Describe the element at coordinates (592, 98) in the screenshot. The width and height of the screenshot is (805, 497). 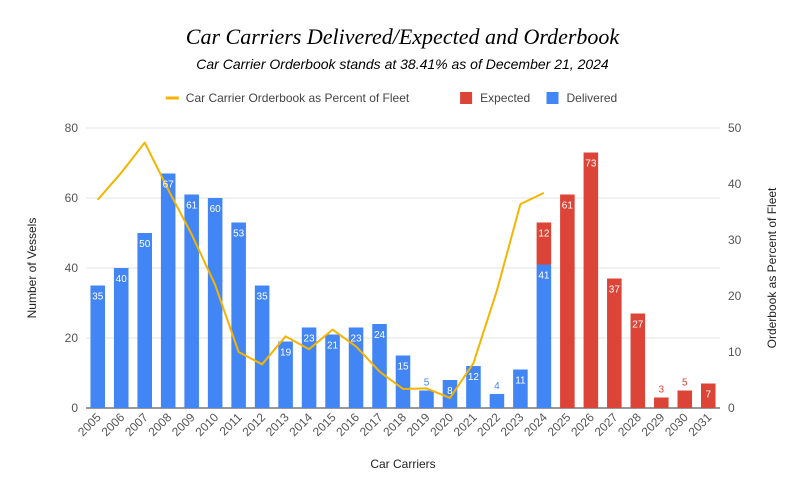
I see `legend-label: Delivered` at that location.